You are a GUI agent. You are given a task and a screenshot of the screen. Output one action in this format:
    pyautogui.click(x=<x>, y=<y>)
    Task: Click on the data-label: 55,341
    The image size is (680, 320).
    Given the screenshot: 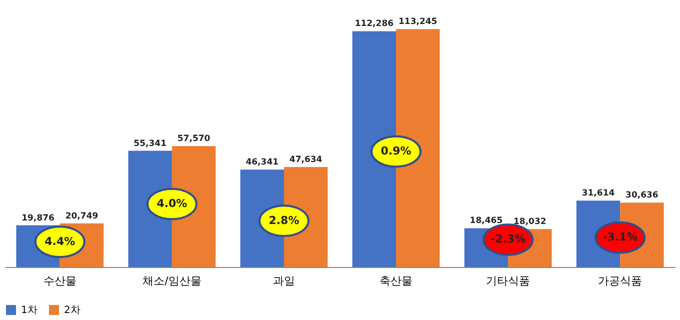 What is the action you would take?
    pyautogui.click(x=150, y=143)
    